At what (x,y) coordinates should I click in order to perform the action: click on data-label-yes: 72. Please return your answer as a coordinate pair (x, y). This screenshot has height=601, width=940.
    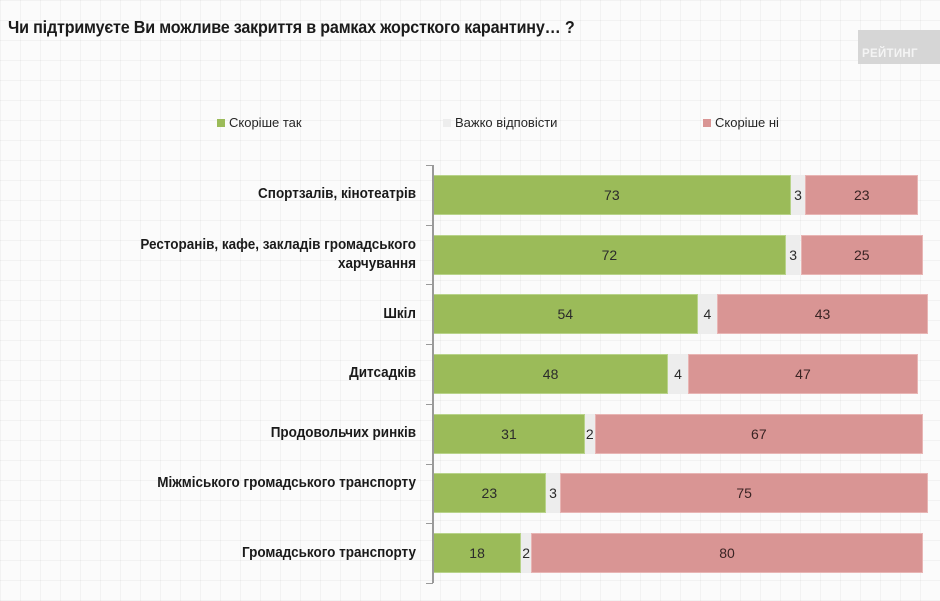
    Looking at the image, I should click on (609, 255).